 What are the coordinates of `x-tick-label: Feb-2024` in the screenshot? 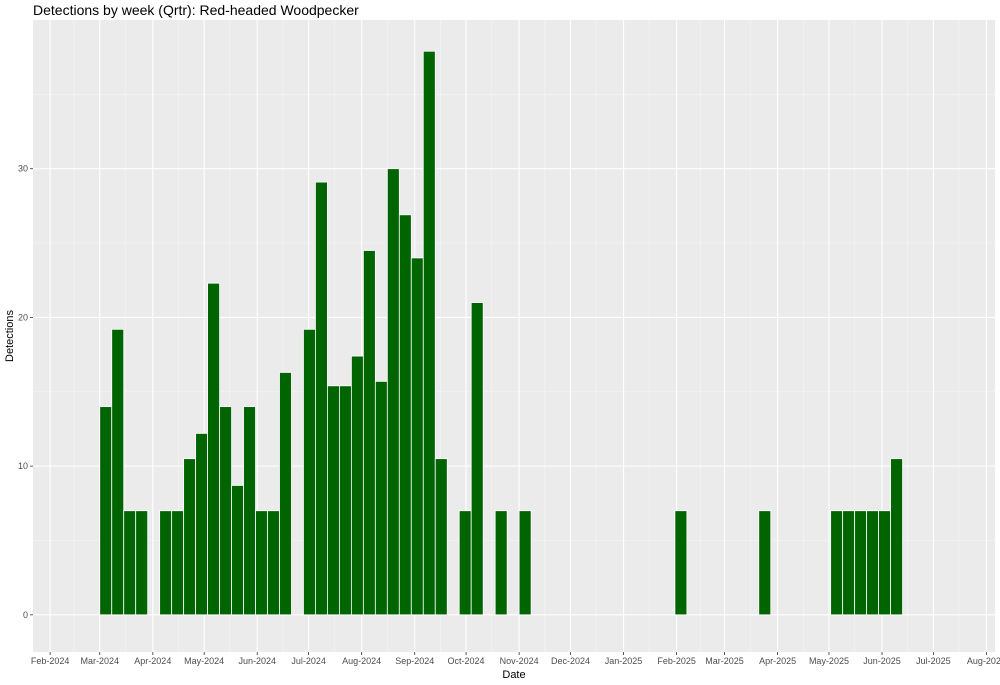 It's located at (50, 661).